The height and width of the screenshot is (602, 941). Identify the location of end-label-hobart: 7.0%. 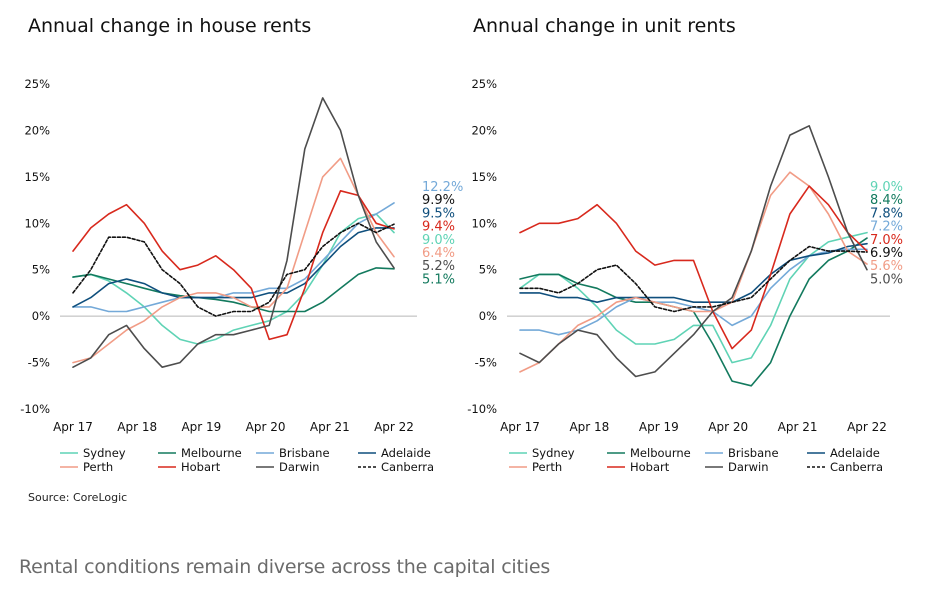
(886, 240).